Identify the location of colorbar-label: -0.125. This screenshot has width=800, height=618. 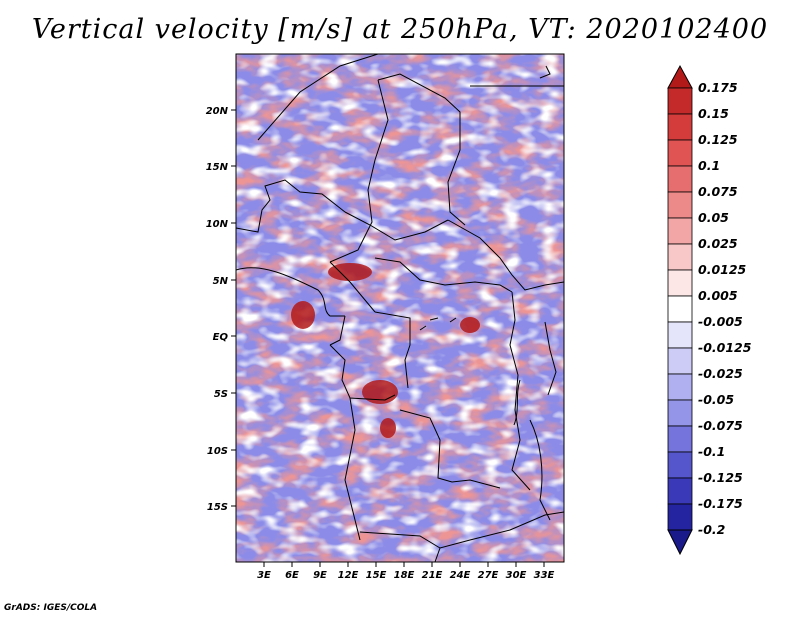
(720, 477).